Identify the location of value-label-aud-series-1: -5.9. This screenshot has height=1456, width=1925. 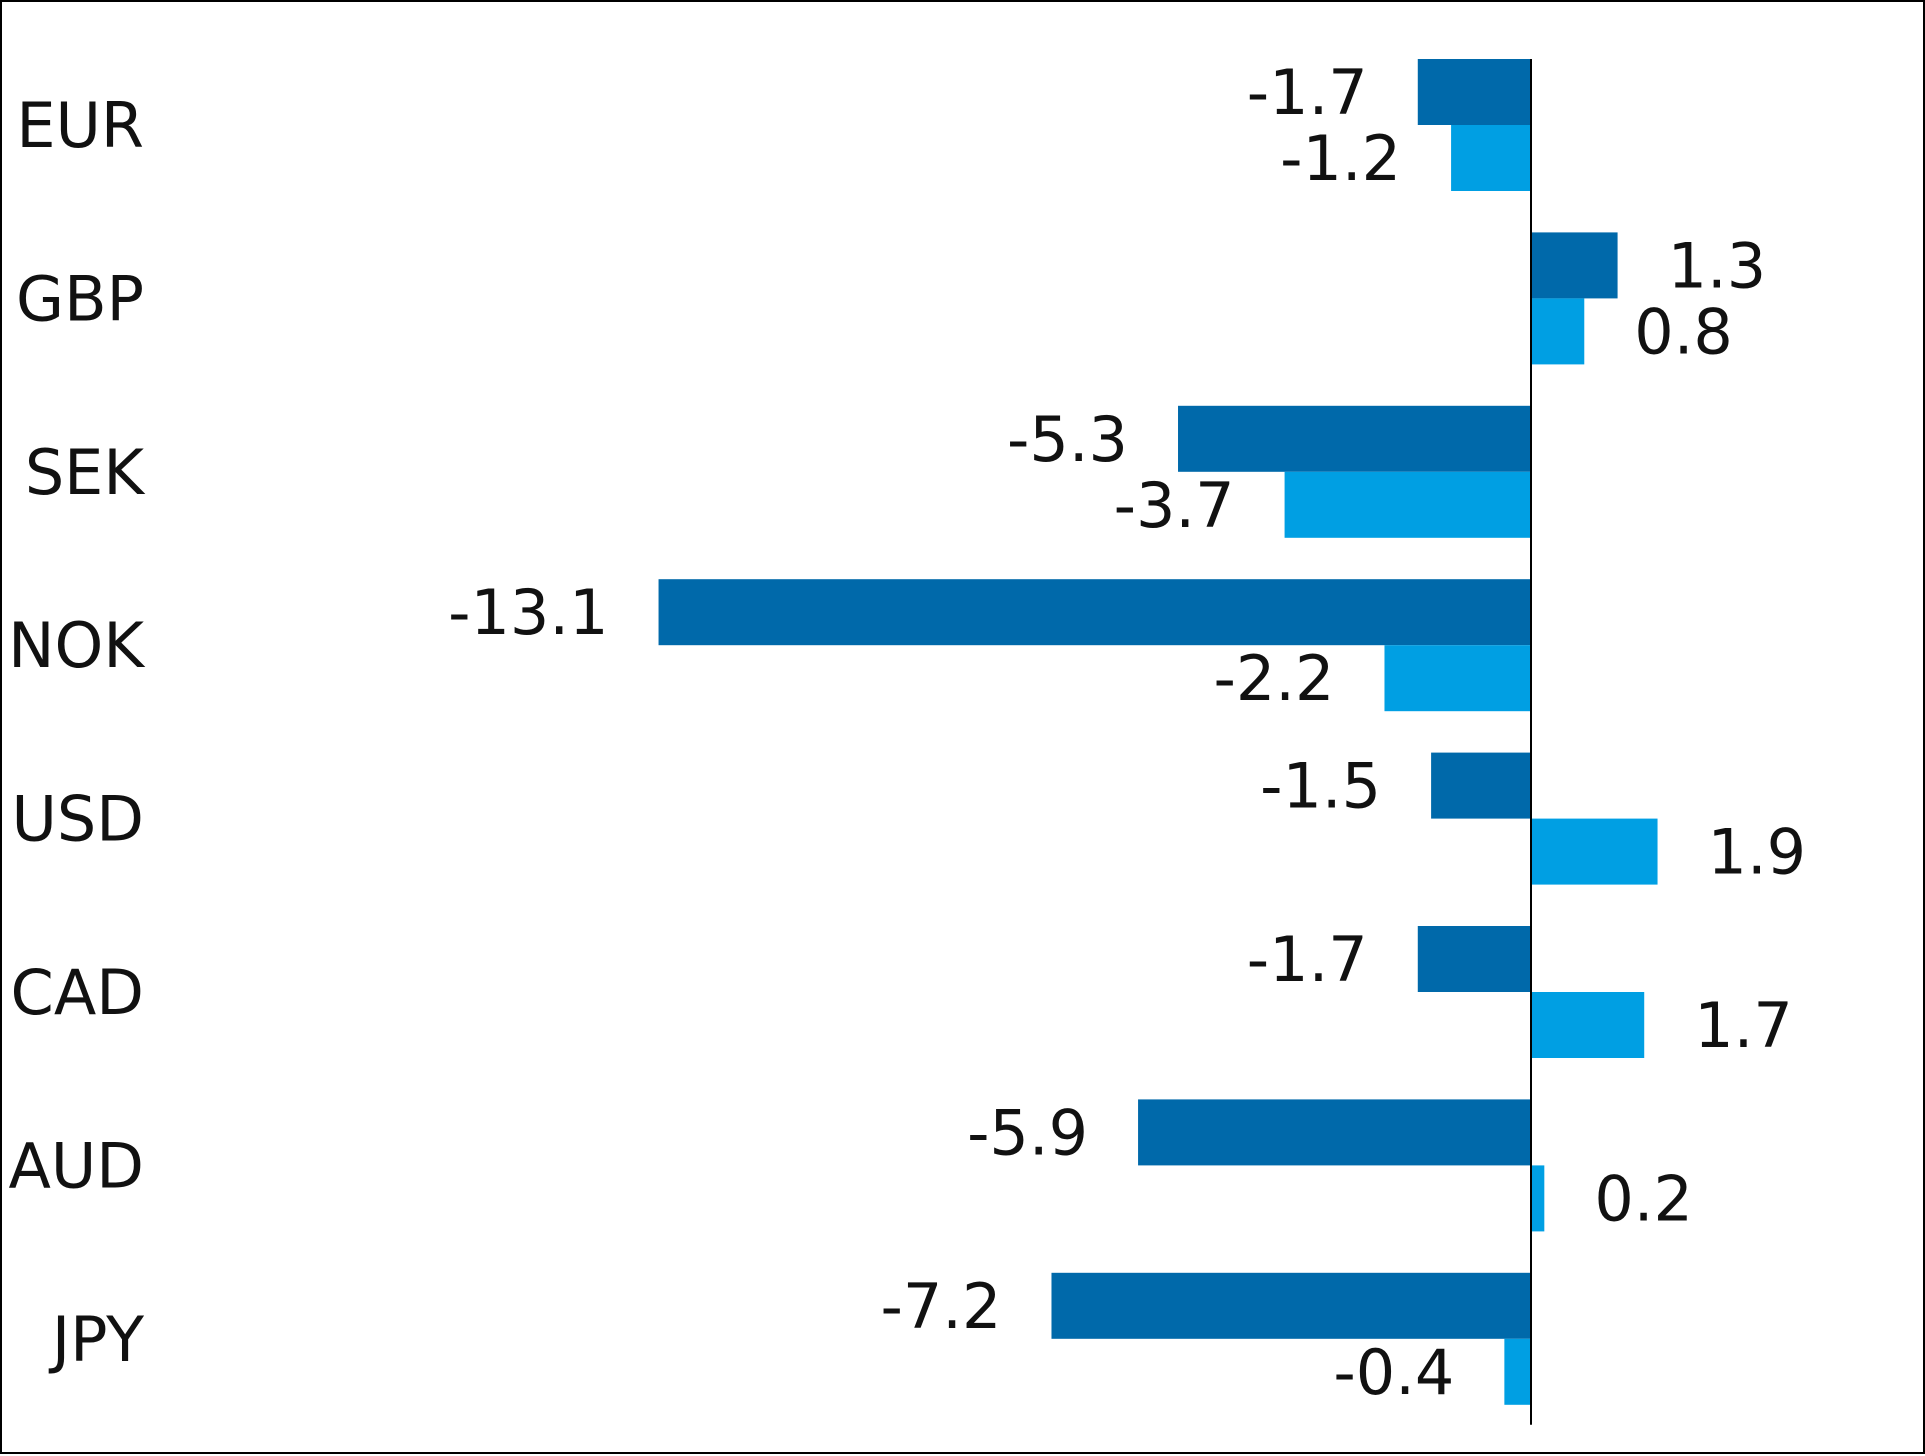
(1027, 1132).